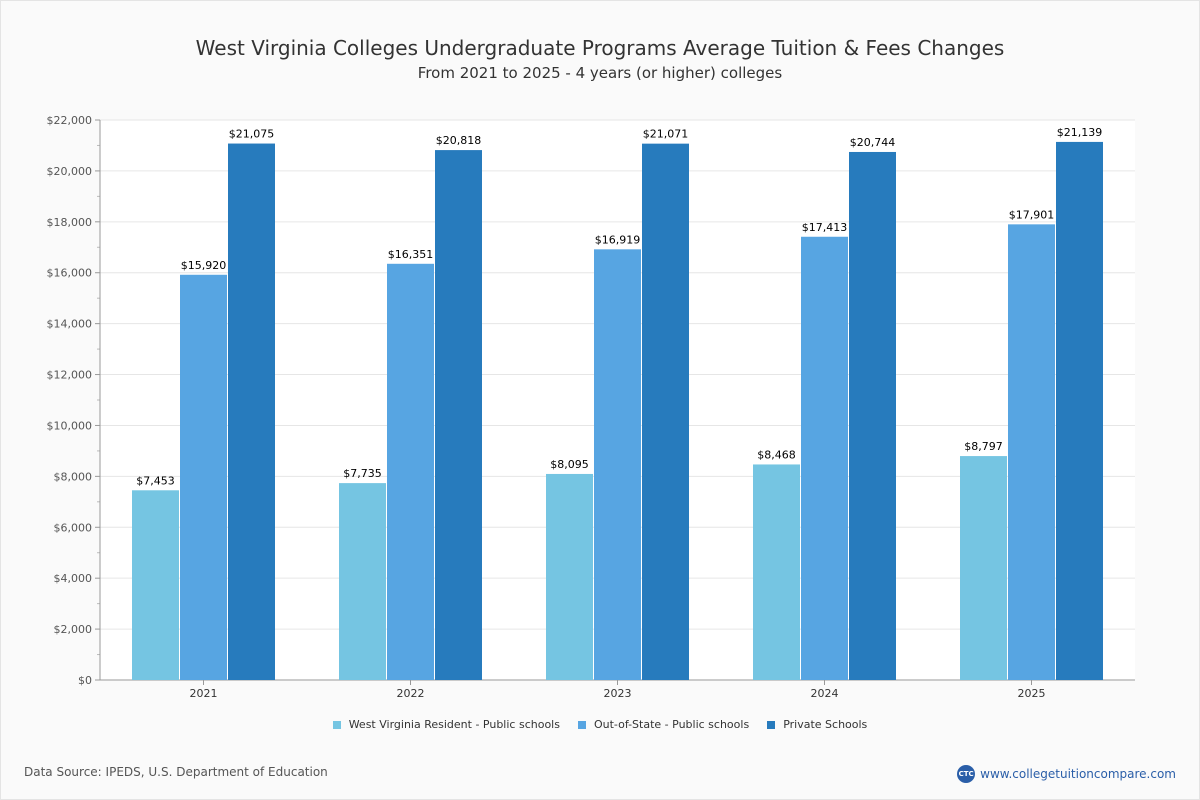  I want to click on brand-link: CTC www.collegetuitioncompare.com, so click(1066, 774).